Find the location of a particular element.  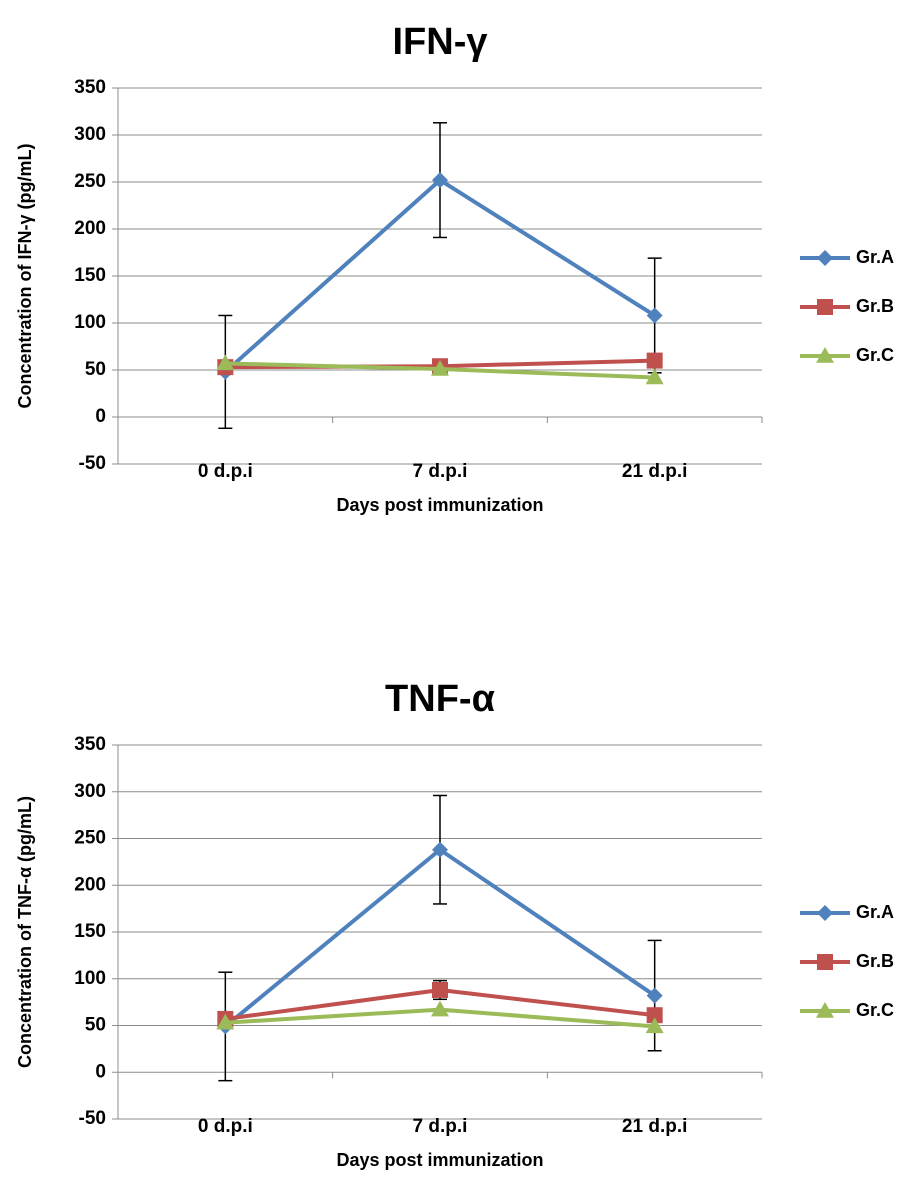

y-axis-label: Concentration of IFN-γ (pg/mL) is located at coordinates (25, 276).